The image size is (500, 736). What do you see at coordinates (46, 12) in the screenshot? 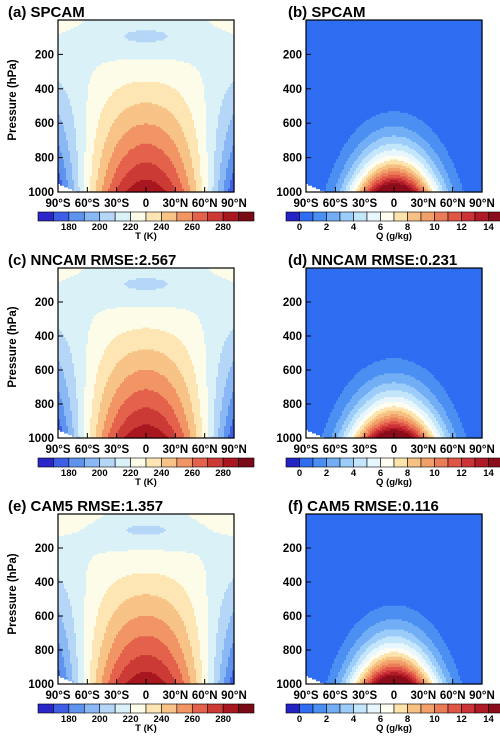
I see `panel-title-a: (a) SPCAM` at bounding box center [46, 12].